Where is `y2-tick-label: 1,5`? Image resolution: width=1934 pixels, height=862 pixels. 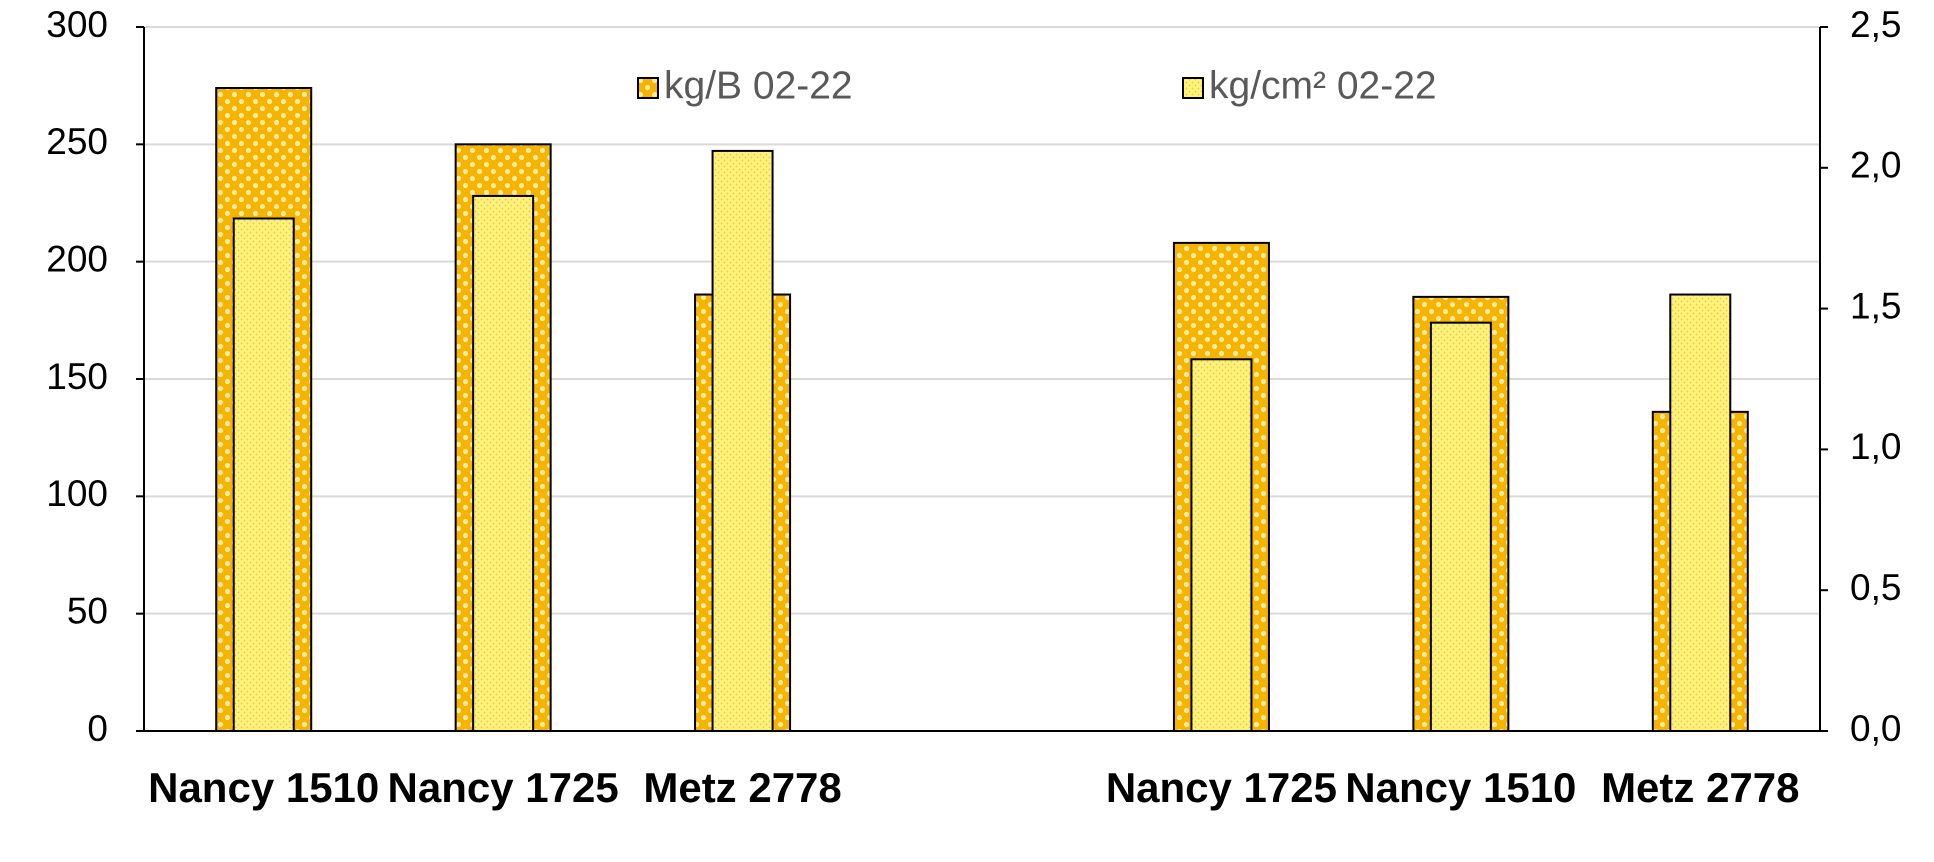 y2-tick-label: 1,5 is located at coordinates (1875, 305).